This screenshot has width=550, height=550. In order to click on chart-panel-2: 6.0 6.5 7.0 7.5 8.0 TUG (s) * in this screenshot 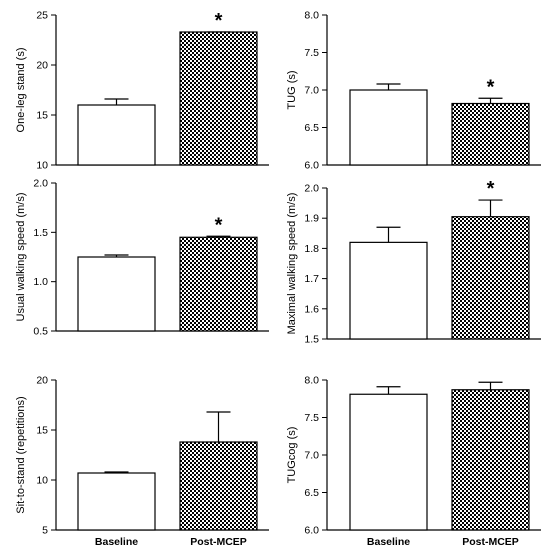, I will do `click(413, 91)`.